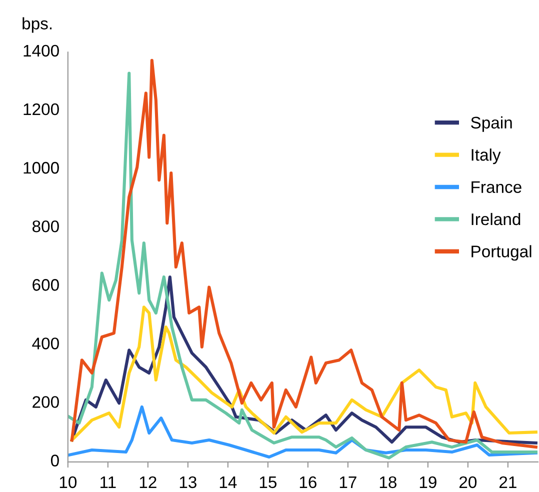 Image resolution: width=539 pixels, height=492 pixels. I want to click on x-tick-label: 12, so click(148, 482).